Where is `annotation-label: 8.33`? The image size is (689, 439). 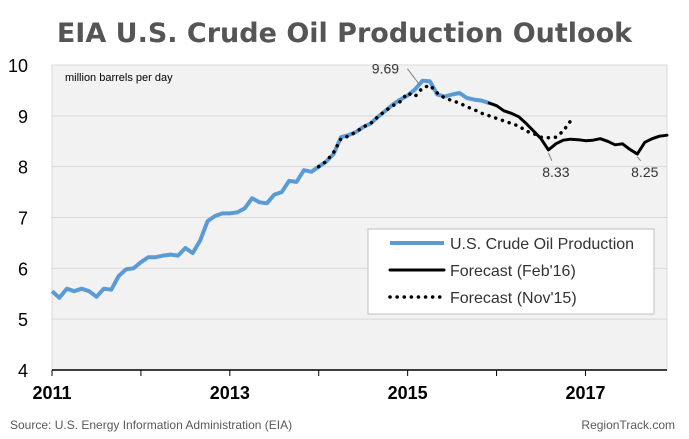 annotation-label: 8.33 is located at coordinates (555, 172).